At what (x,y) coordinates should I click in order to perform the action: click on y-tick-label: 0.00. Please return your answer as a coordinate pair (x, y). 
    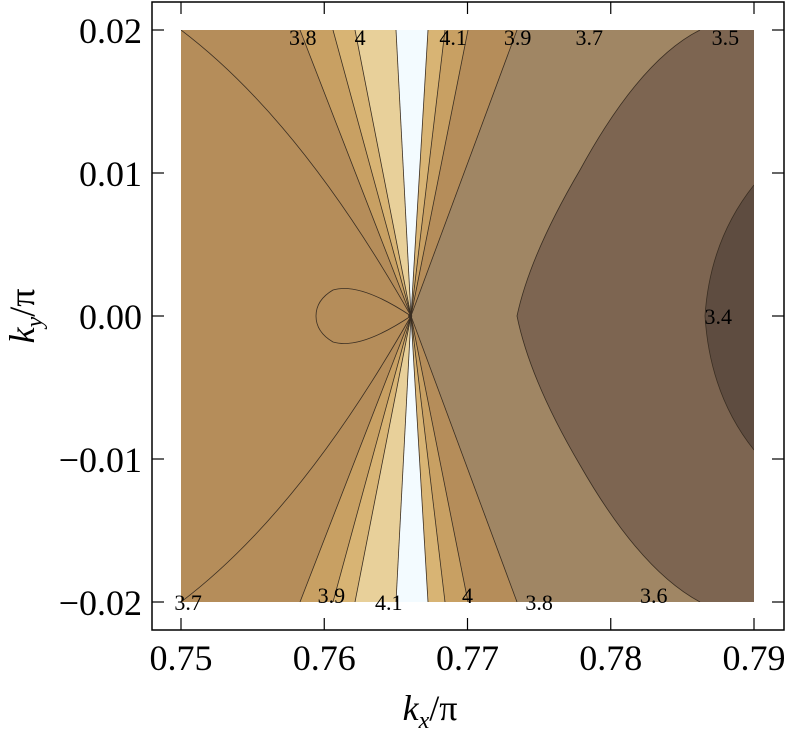
    Looking at the image, I should click on (110, 317).